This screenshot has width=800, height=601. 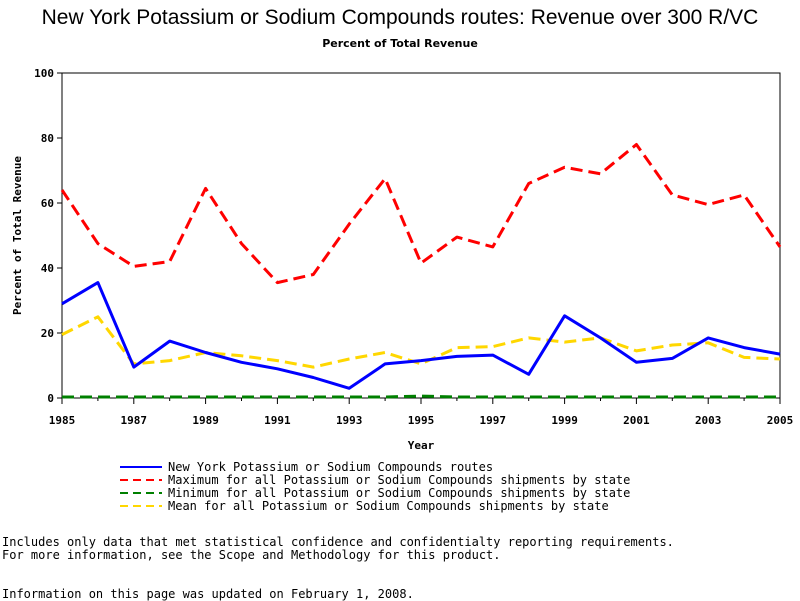 What do you see at coordinates (421, 420) in the screenshot?
I see `x-tick-label: 1995` at bounding box center [421, 420].